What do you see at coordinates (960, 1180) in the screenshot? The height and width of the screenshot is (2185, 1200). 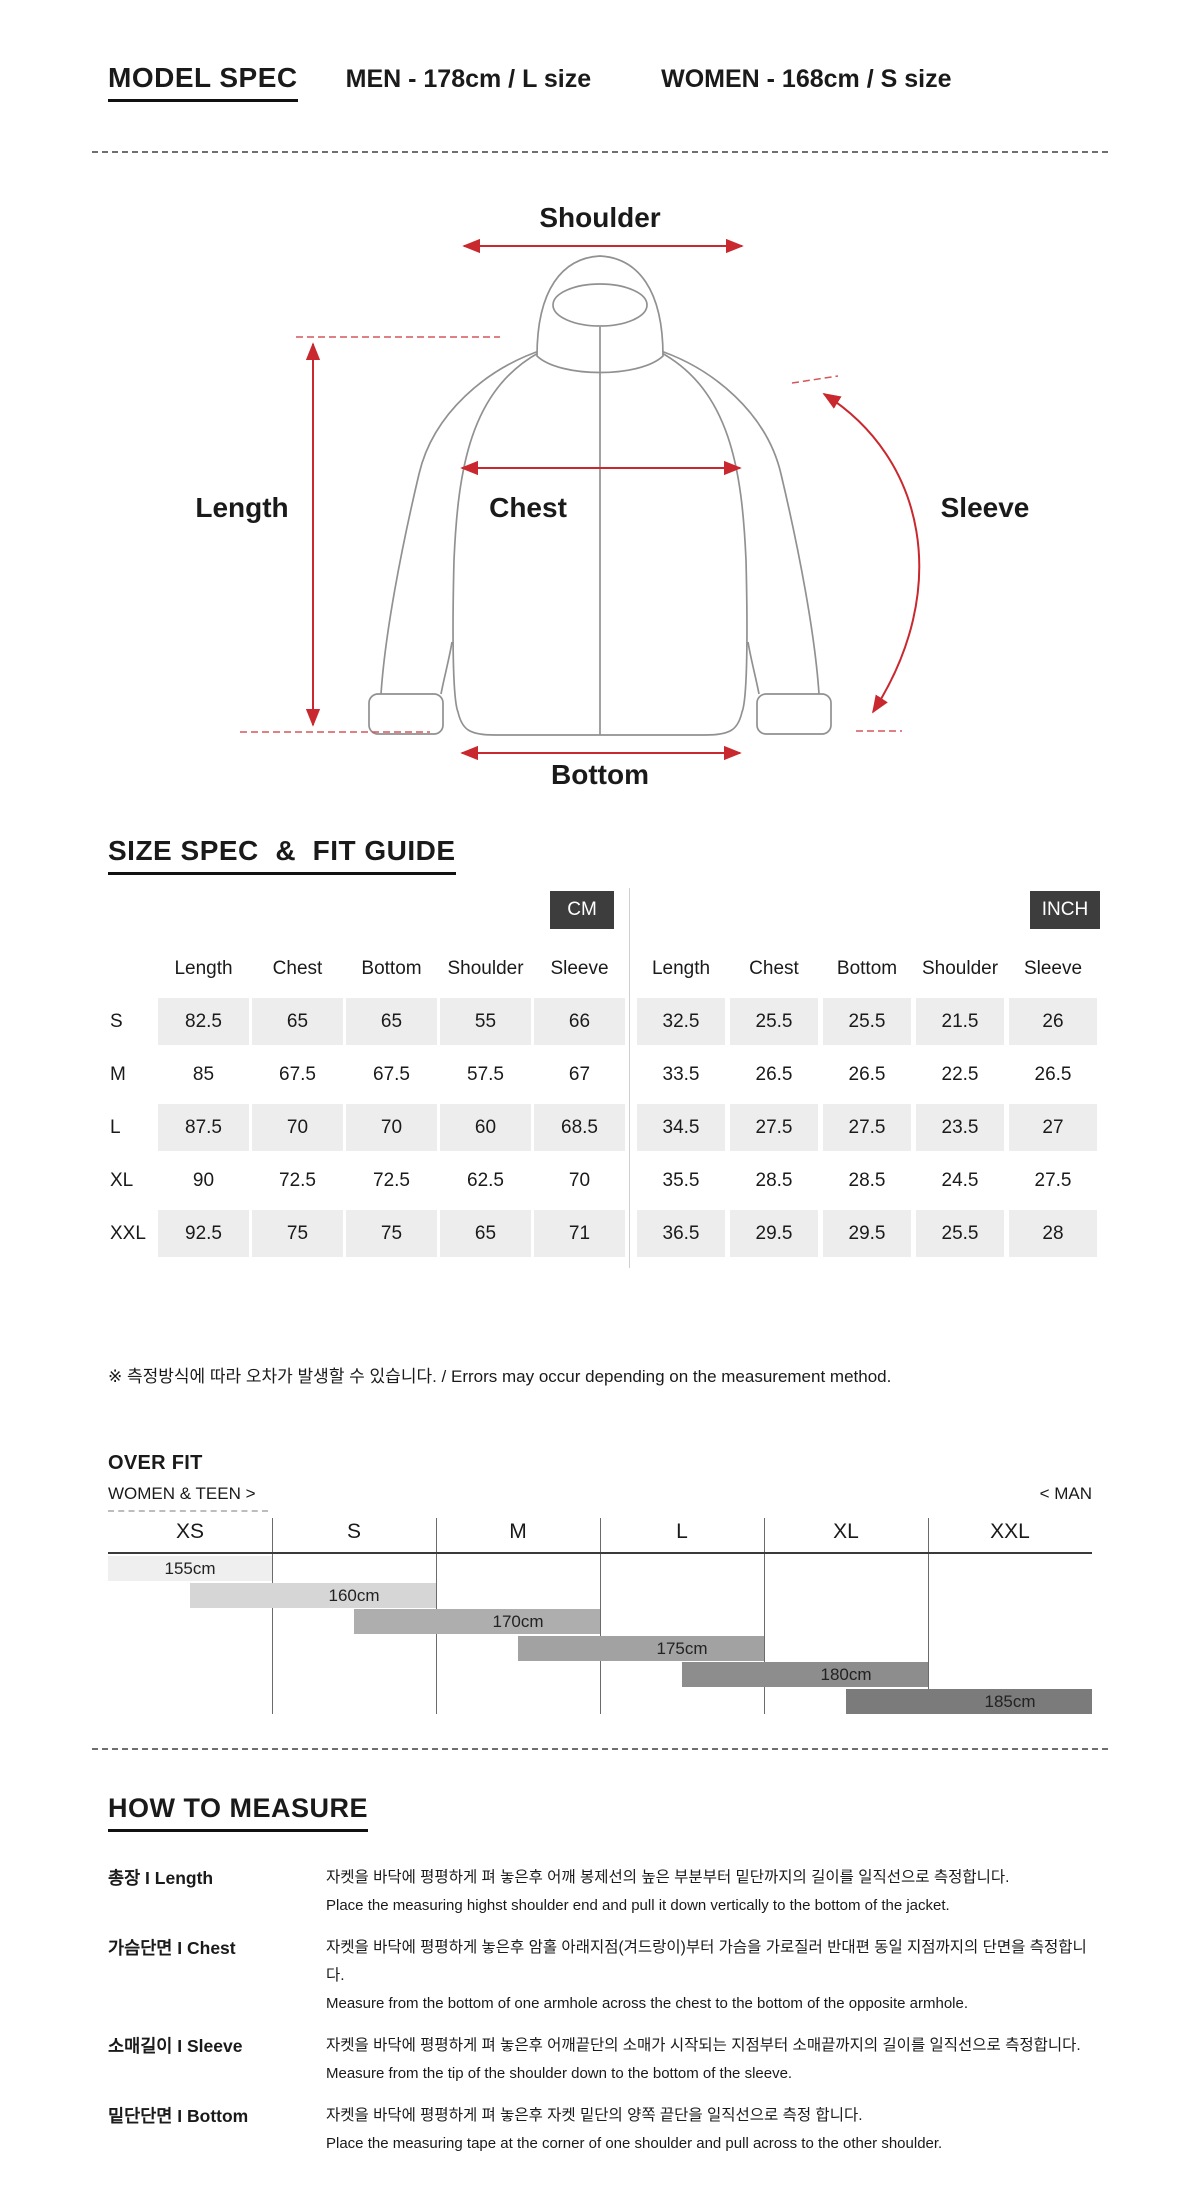 I see `size-value-cell: 24.5` at bounding box center [960, 1180].